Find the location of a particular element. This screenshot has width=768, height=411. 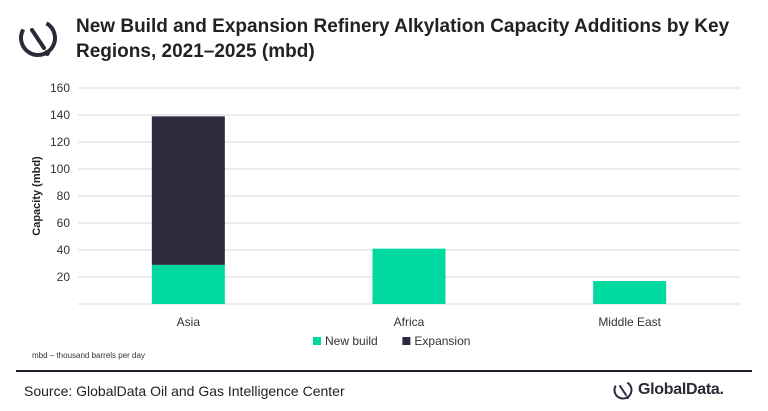

globaldata-brand-icon is located at coordinates (623, 390).